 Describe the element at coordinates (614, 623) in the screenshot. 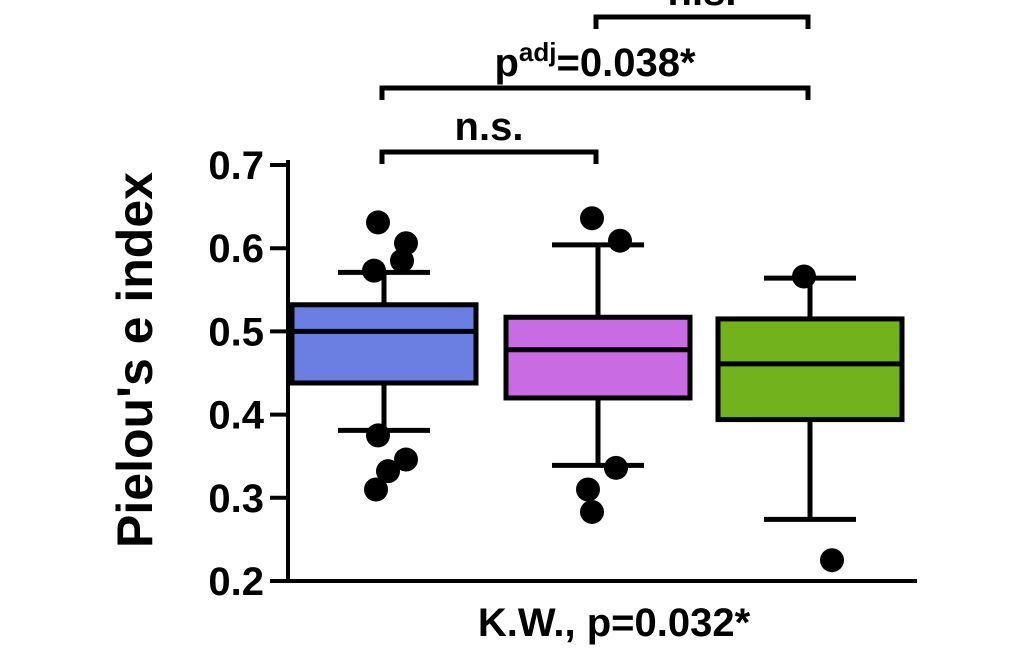

I see `kruskal-wallis-footer: K.W., p=0.032*` at that location.